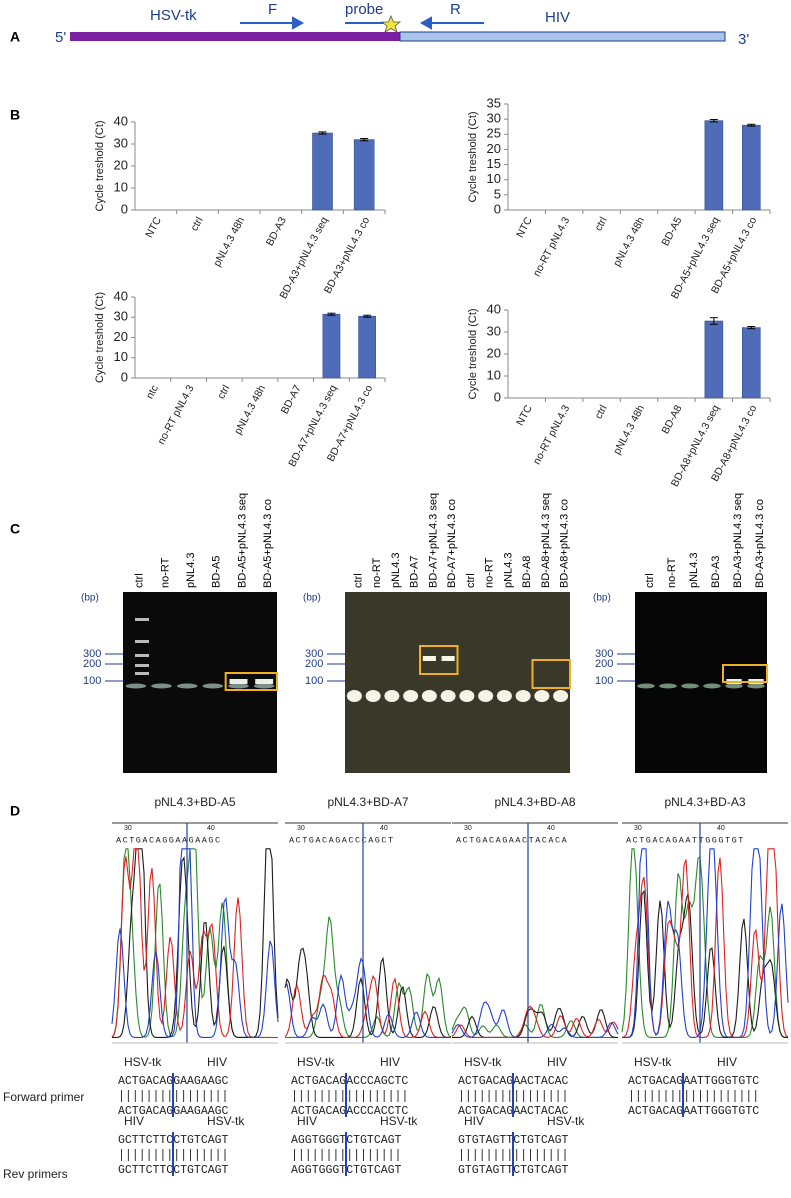  What do you see at coordinates (60, 37) in the screenshot?
I see `five-prime: 5'` at bounding box center [60, 37].